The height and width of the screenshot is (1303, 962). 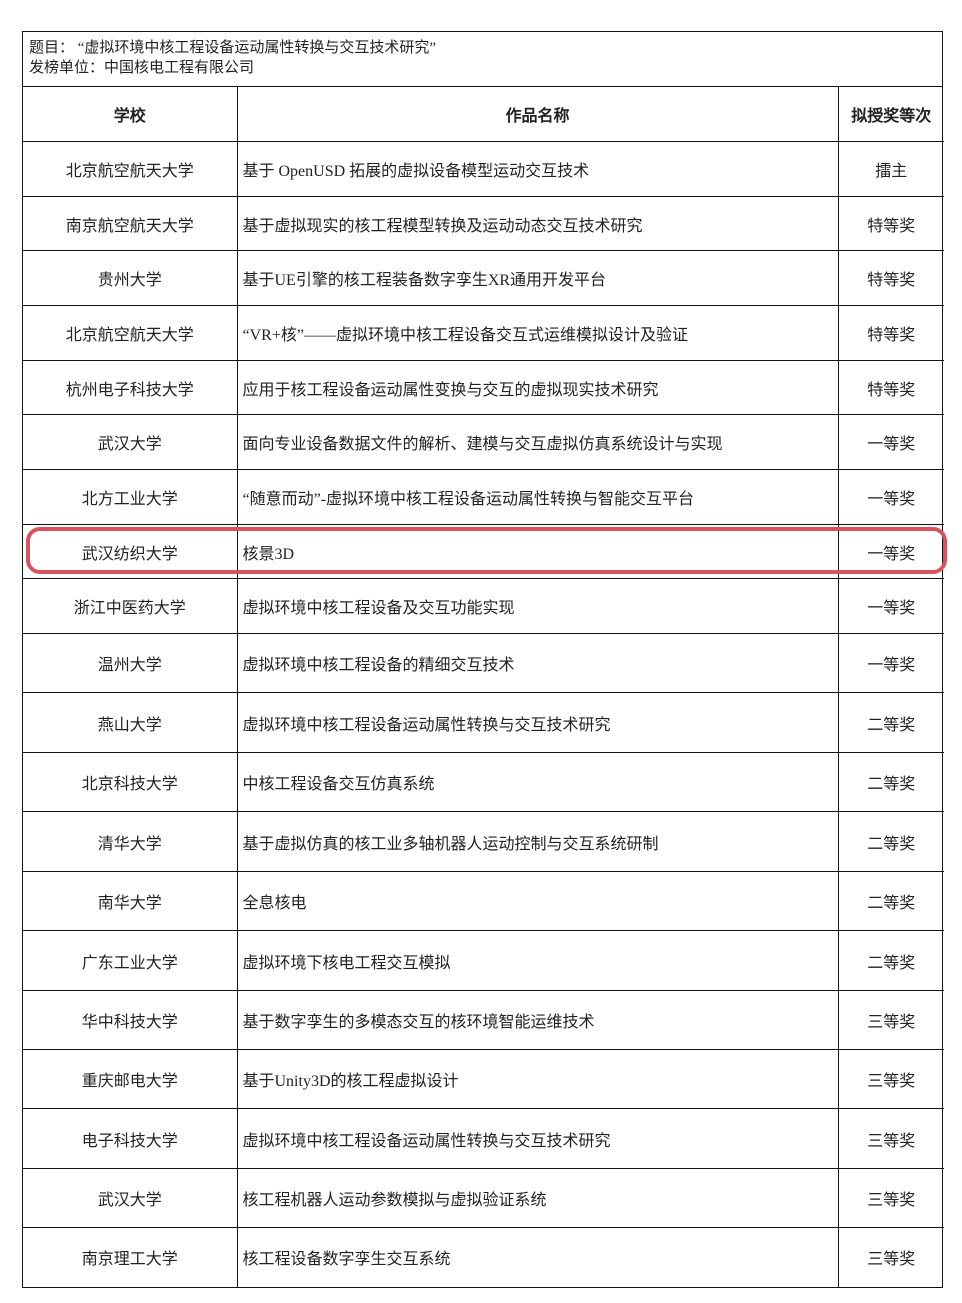 I want to click on school-cell: 南华大学, so click(x=130, y=901).